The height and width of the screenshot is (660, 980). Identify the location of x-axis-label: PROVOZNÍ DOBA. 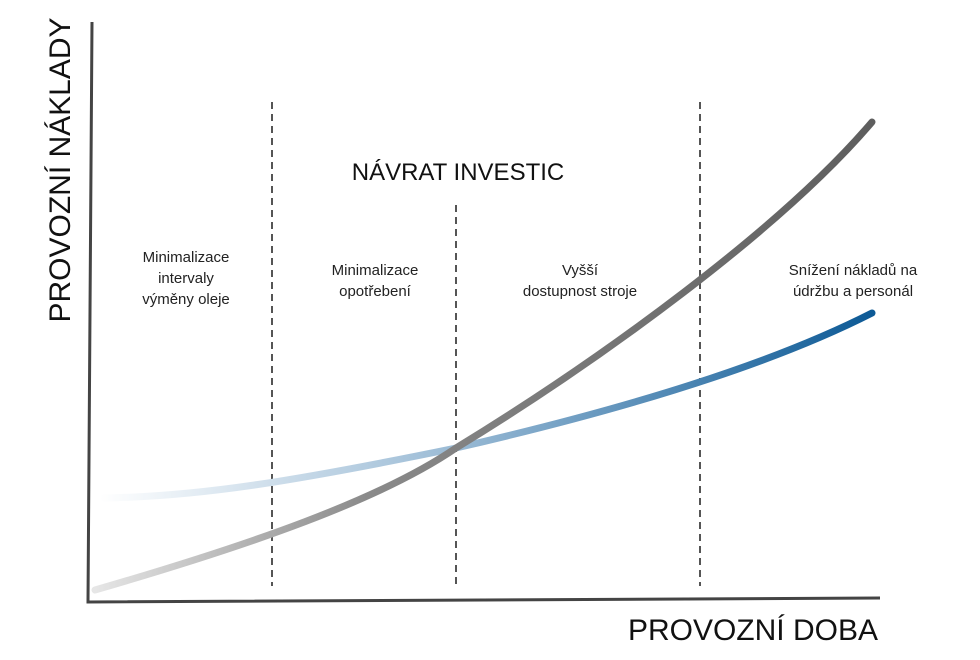
(753, 630).